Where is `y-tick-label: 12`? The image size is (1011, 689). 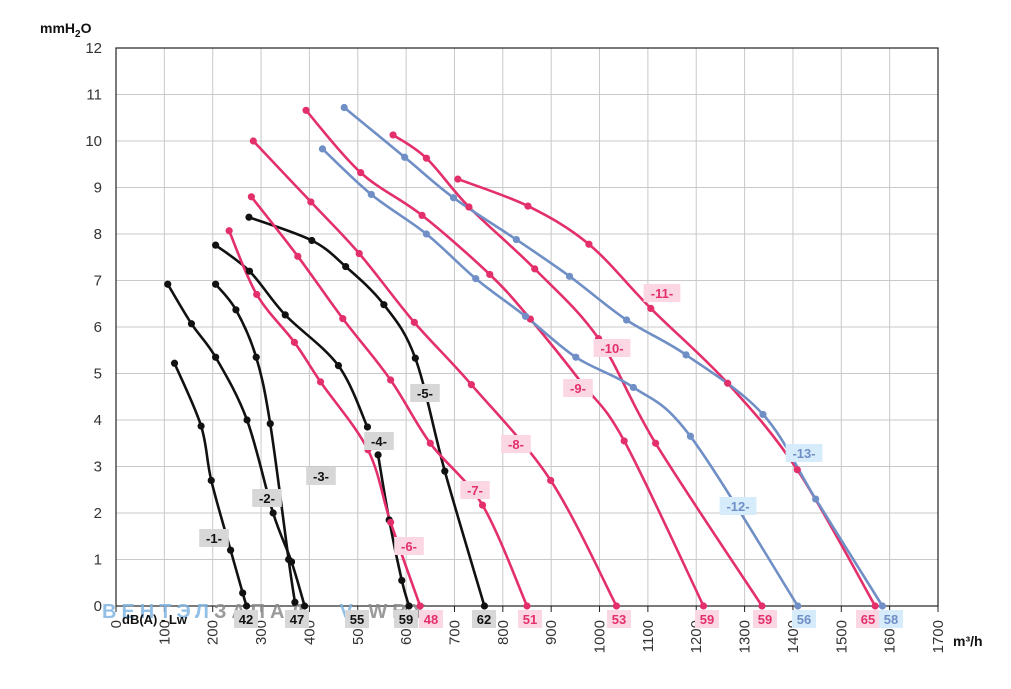
y-tick-label: 12 is located at coordinates (93, 48).